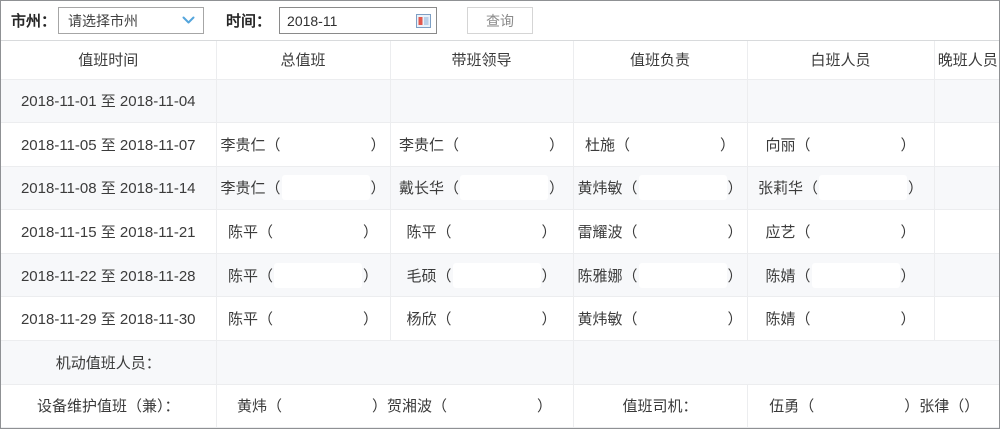 The height and width of the screenshot is (429, 1000). Describe the element at coordinates (188, 20) in the screenshot. I see `chevron-down-icon` at that location.